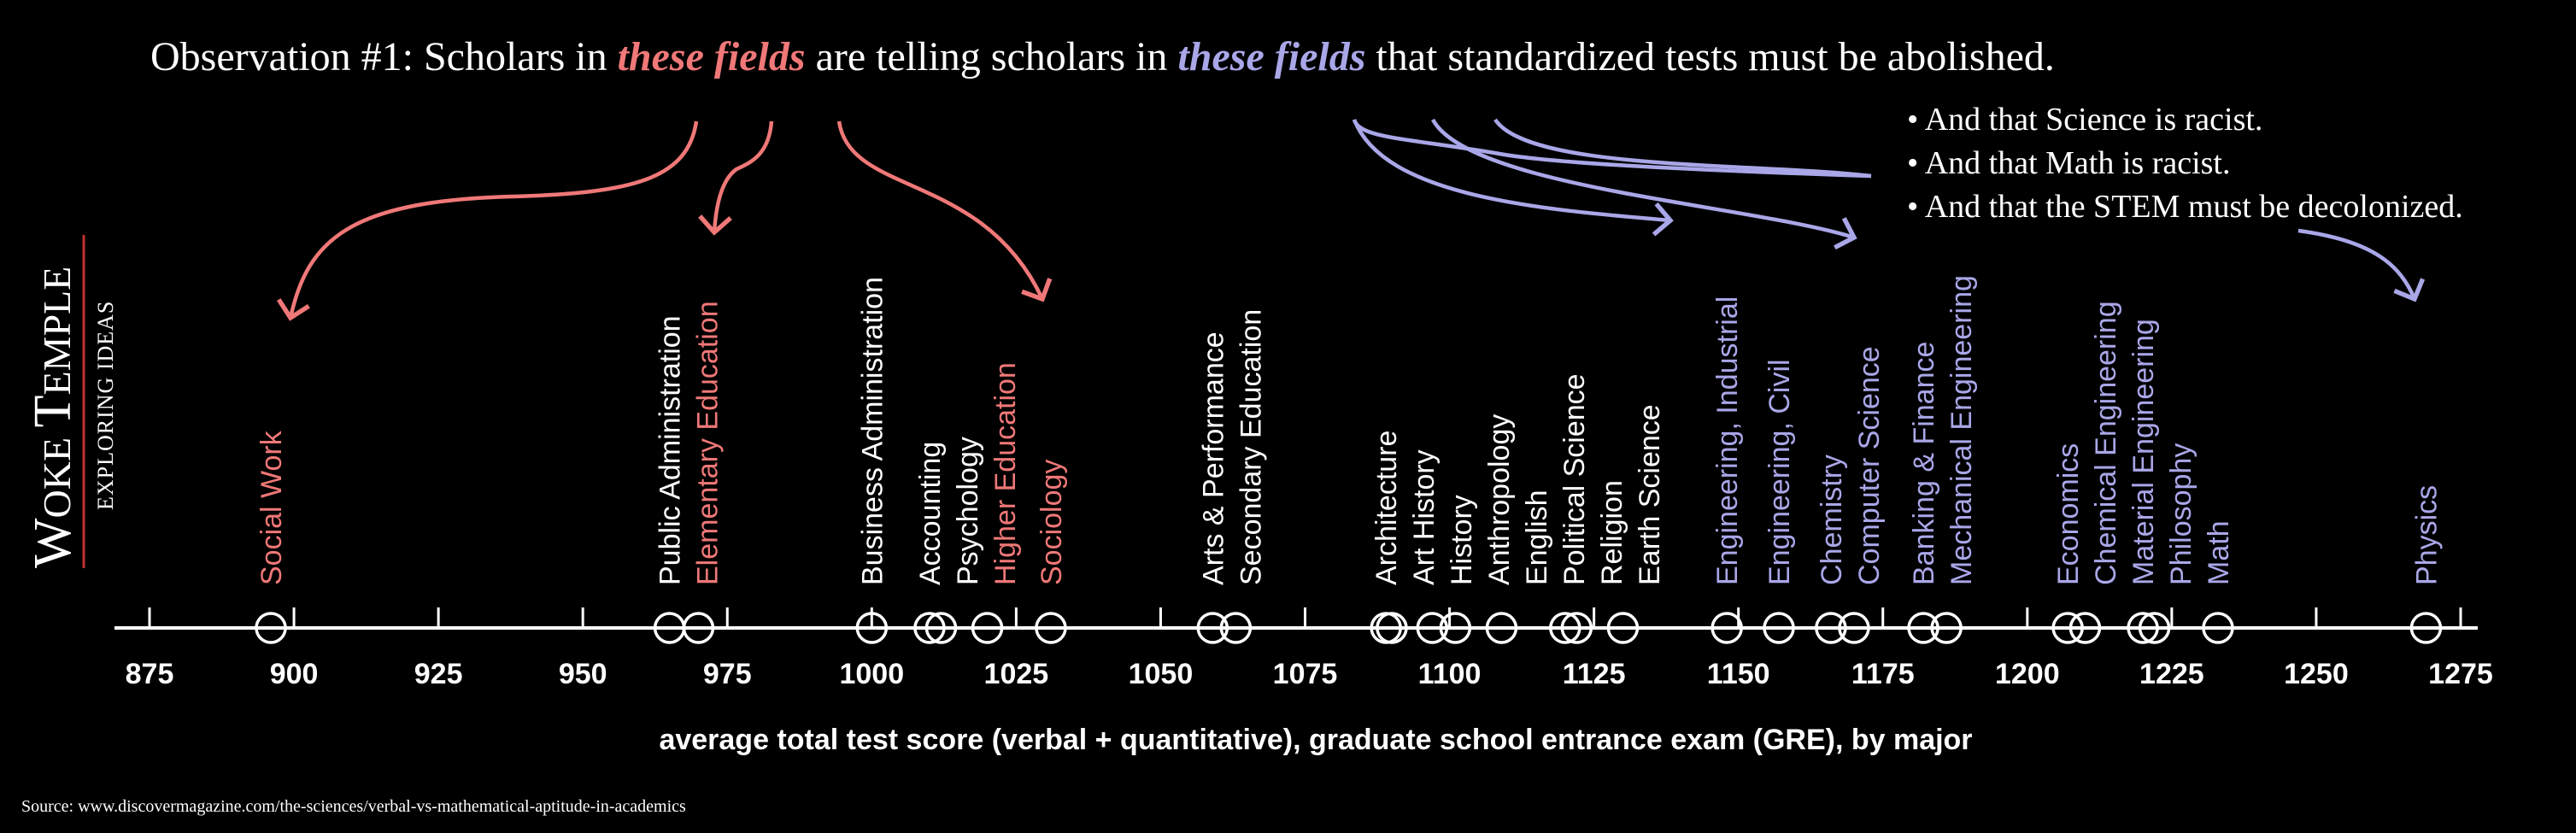  What do you see at coordinates (1623, 628) in the screenshot?
I see `point-earth-science` at bounding box center [1623, 628].